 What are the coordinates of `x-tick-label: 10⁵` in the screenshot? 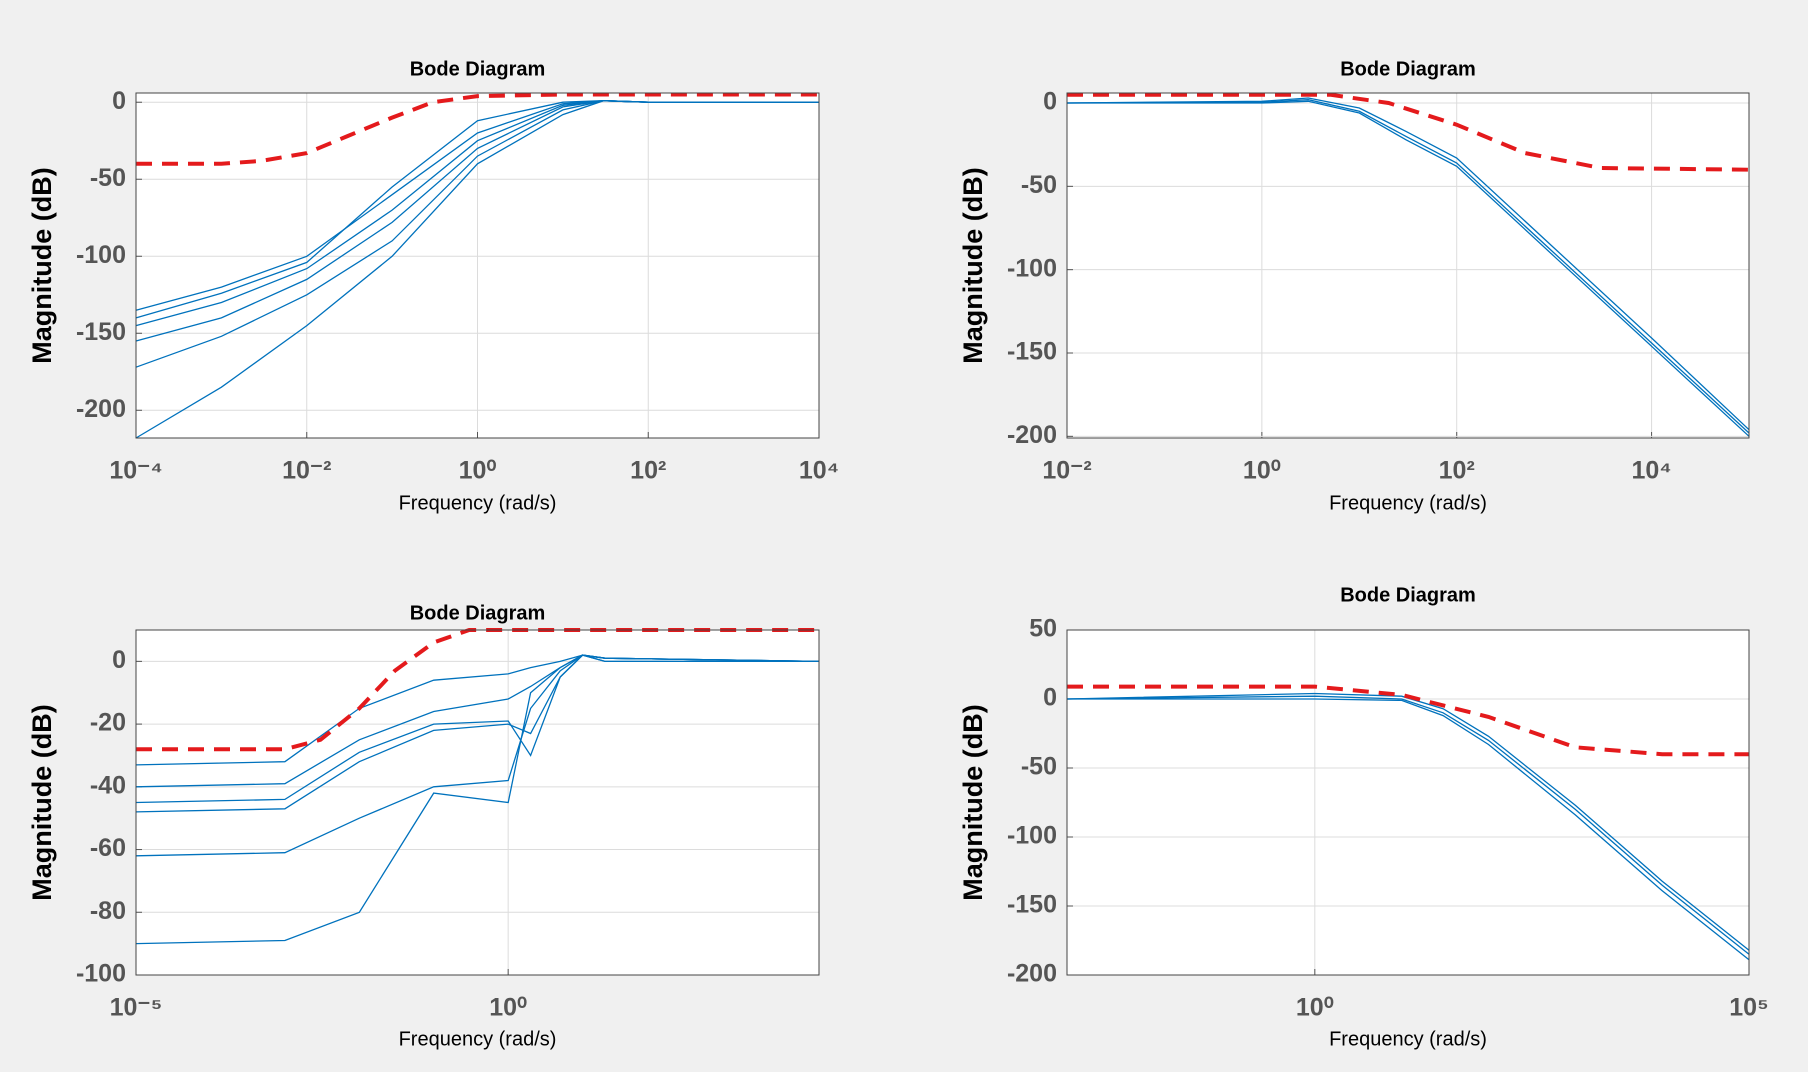 It's located at (1749, 1008).